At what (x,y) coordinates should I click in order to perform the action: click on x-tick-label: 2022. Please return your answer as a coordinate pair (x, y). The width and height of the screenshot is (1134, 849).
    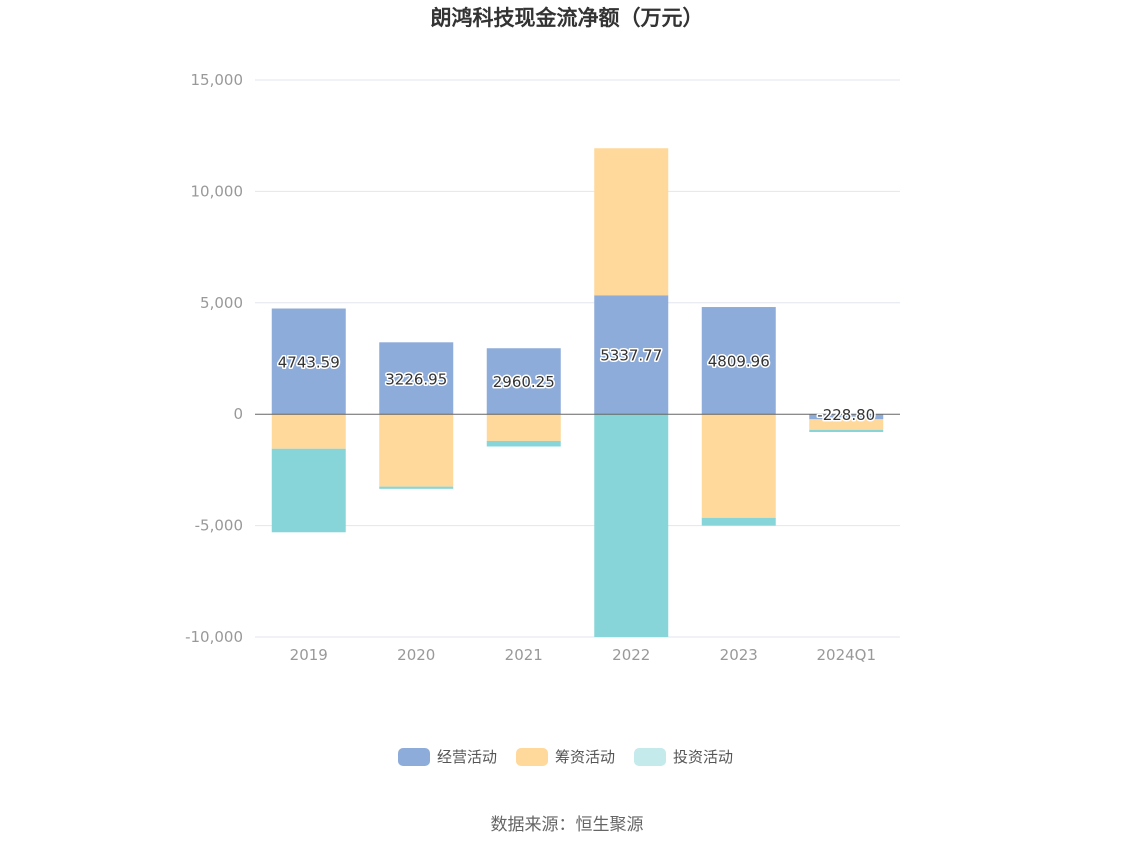
    Looking at the image, I should click on (631, 655).